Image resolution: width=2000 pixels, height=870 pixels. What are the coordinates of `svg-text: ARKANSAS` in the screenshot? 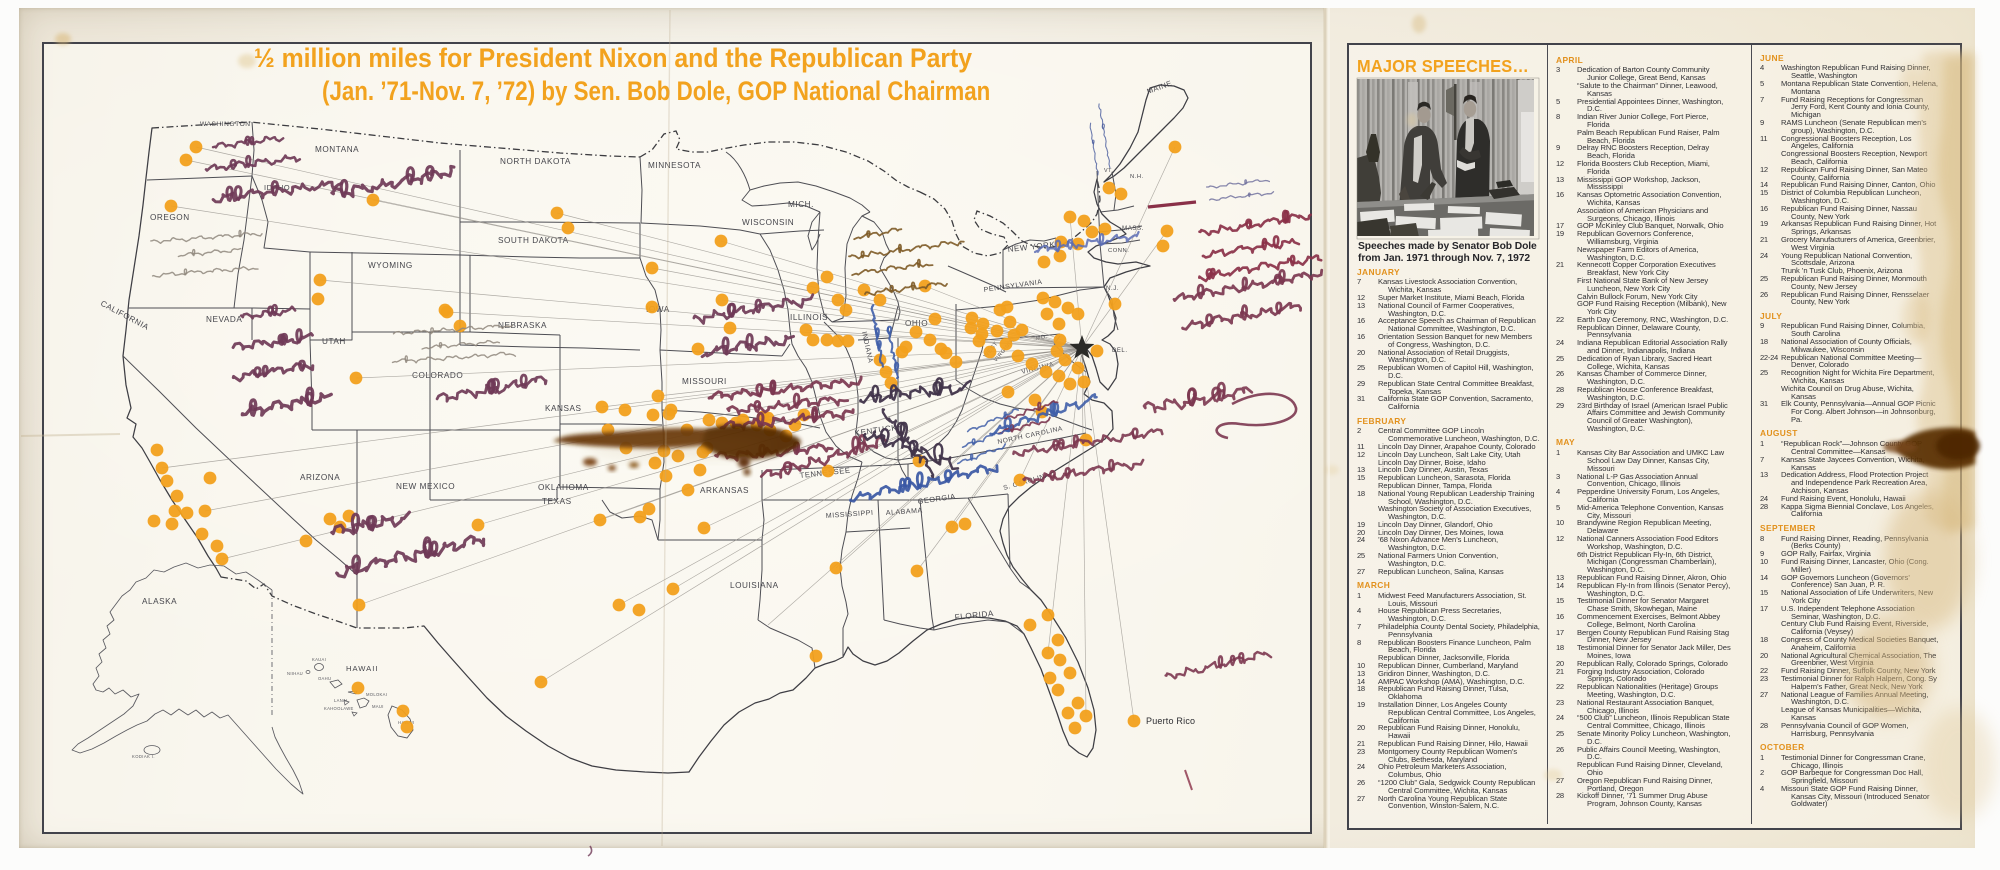 It's located at (724, 490).